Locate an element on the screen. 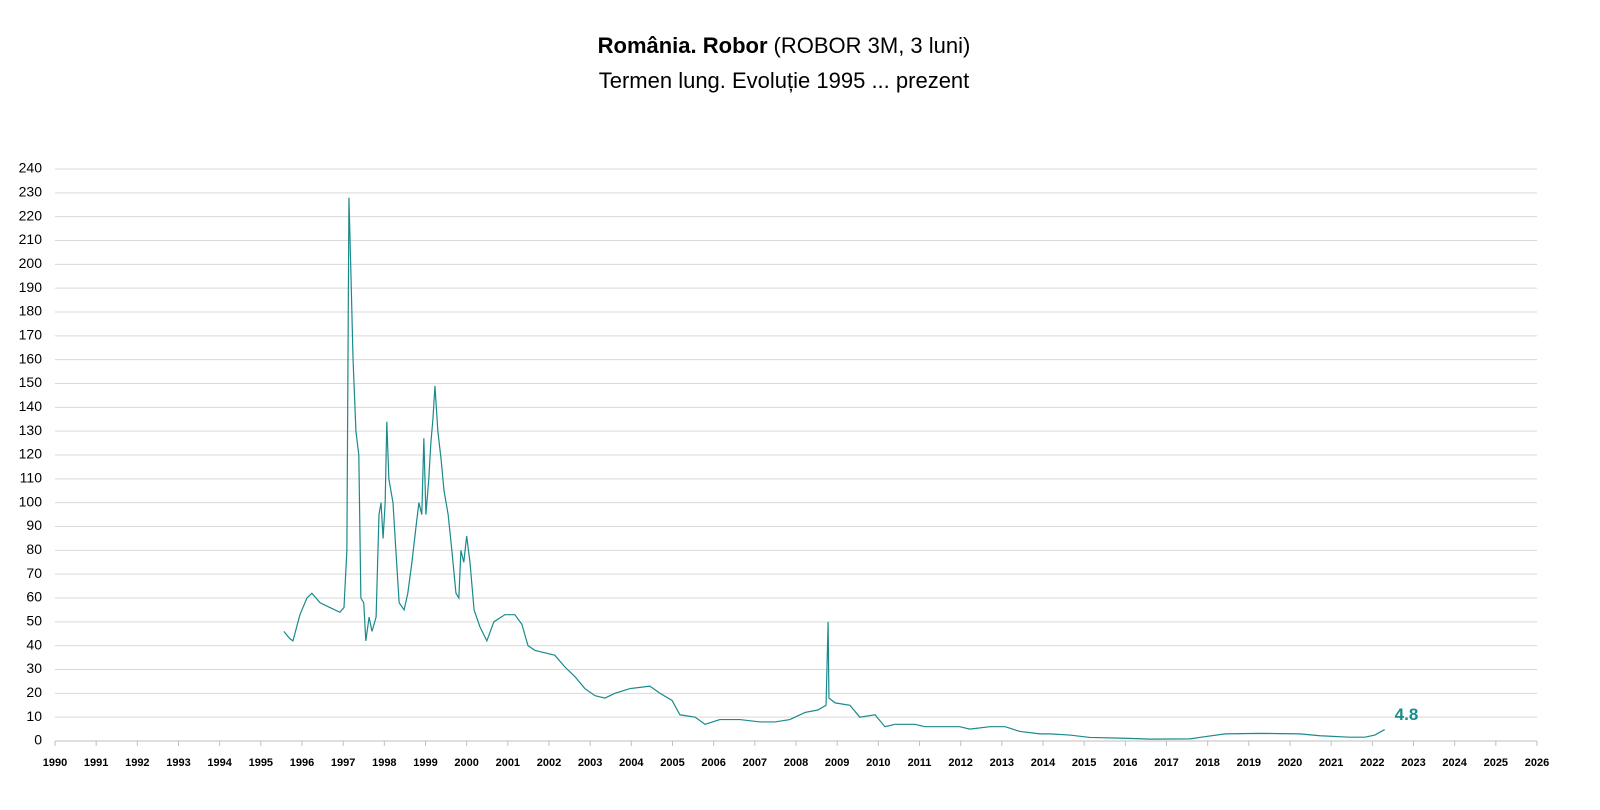 The width and height of the screenshot is (1600, 810). chart-title: România. Robor (ROBOR 3M, 3 luni) is located at coordinates (784, 45).